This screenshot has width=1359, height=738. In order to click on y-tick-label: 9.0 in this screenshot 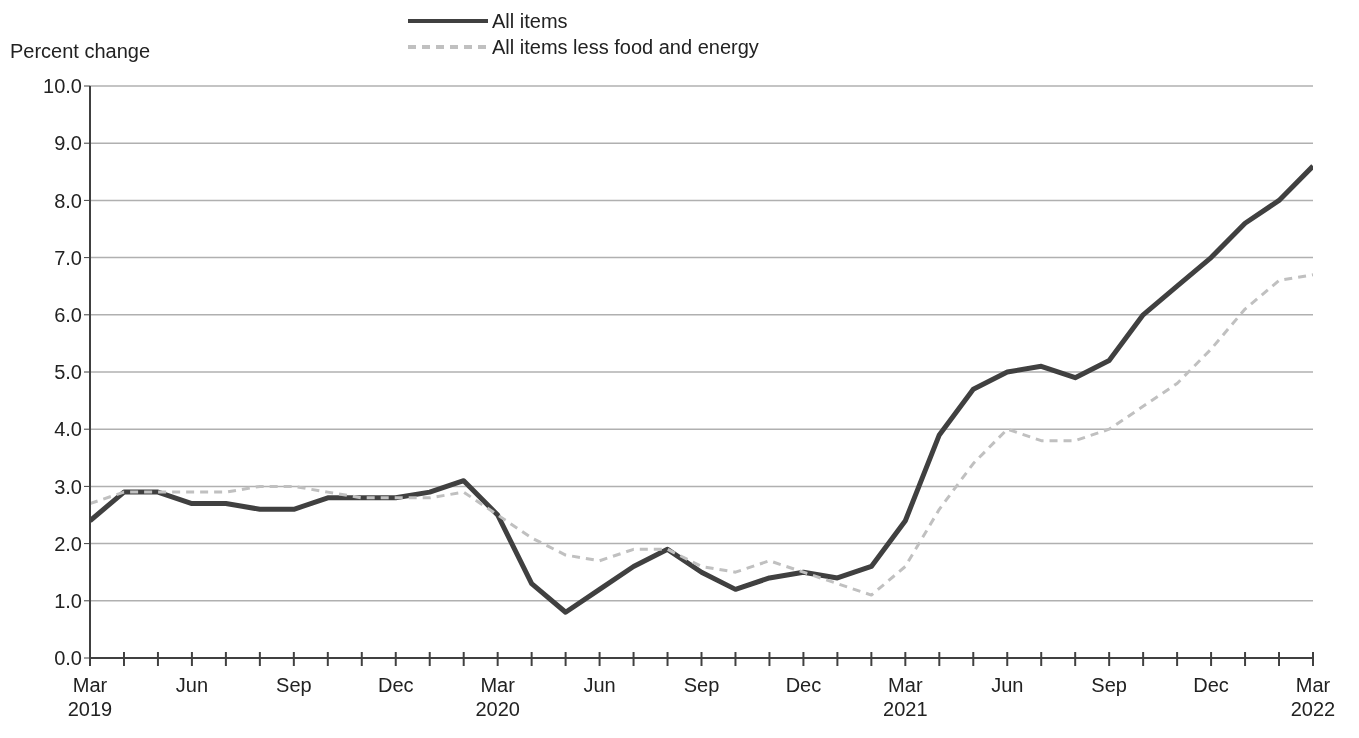, I will do `click(68, 143)`.